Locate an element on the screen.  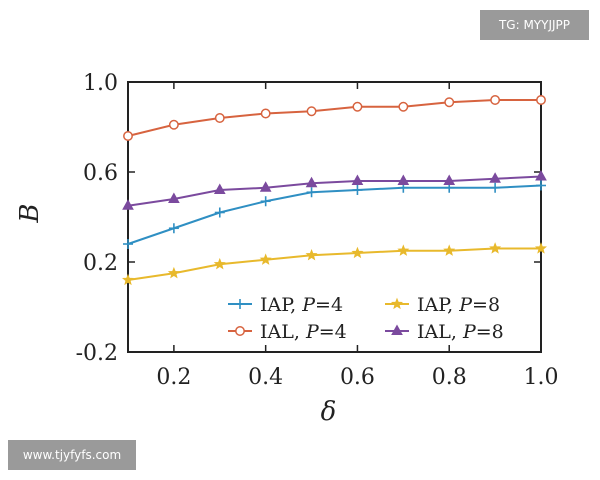
legend-label: IAL, P=8 is located at coordinates (460, 332).